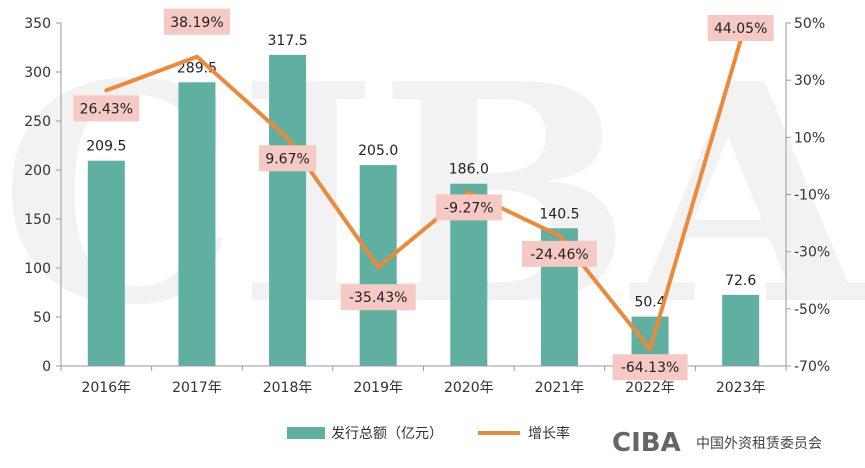 This screenshot has width=865, height=468. I want to click on legend-bar-swatch, so click(306, 433).